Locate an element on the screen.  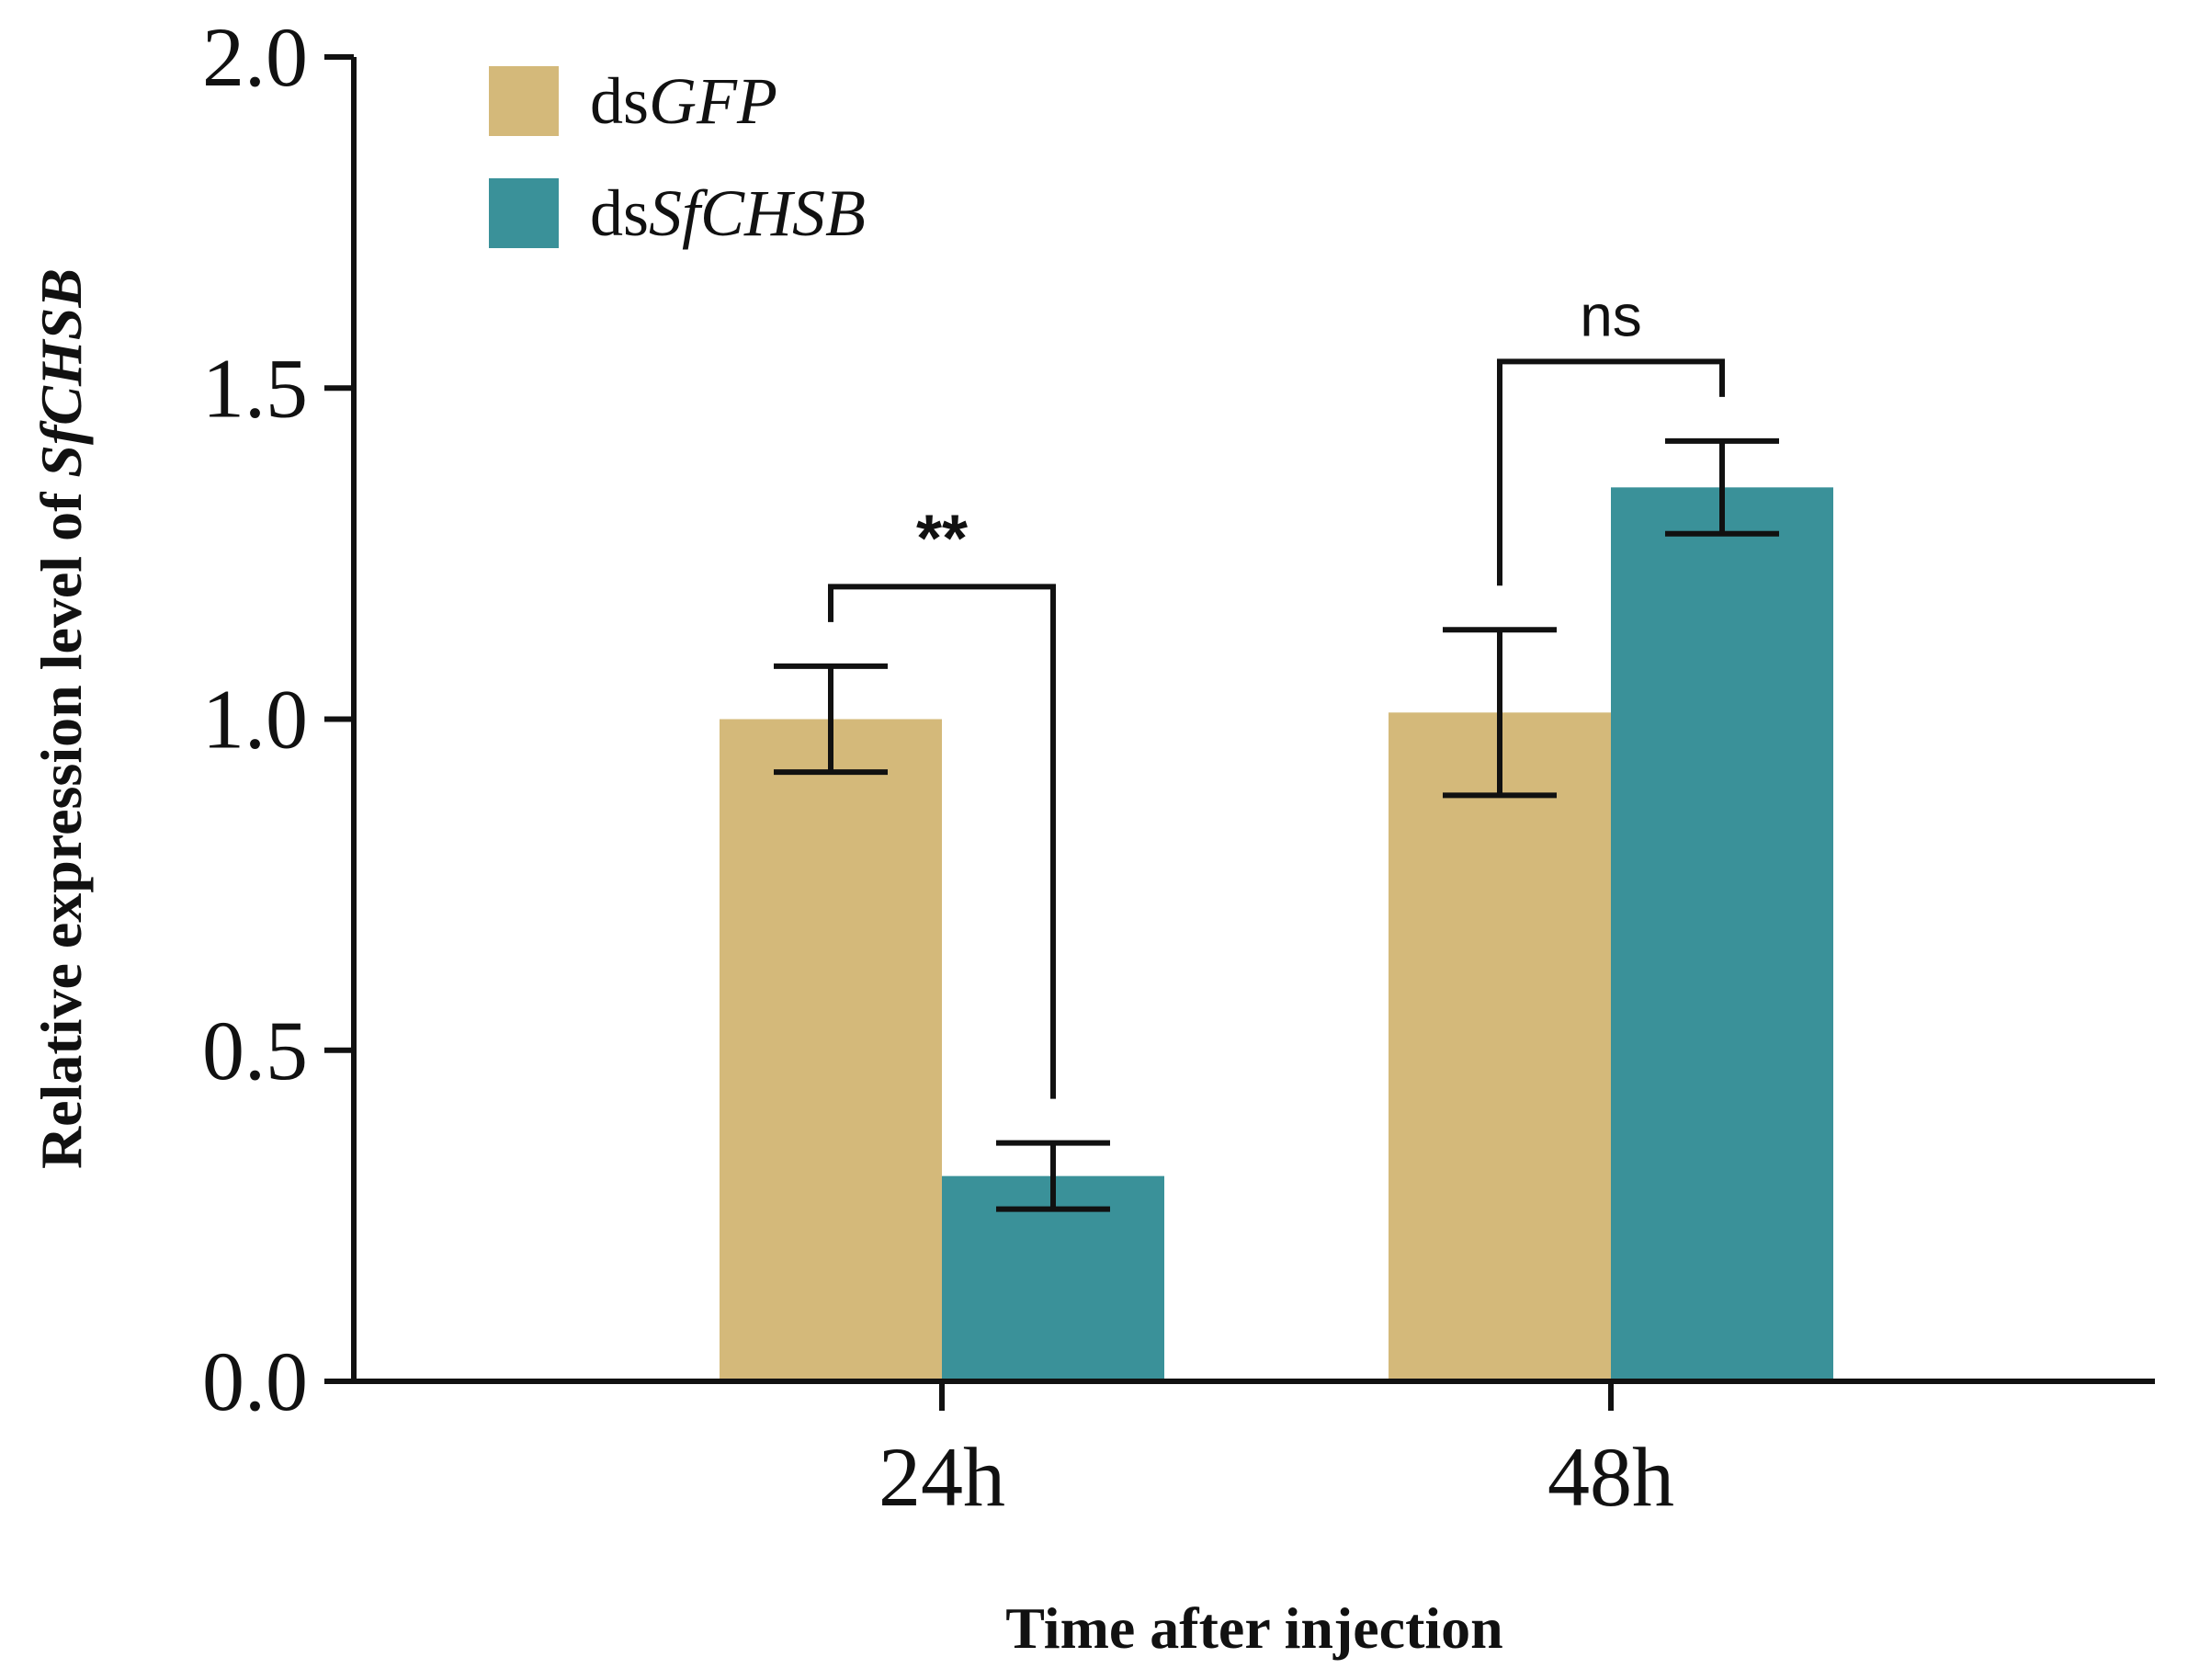
x-tick-label-48h: 48h is located at coordinates (1610, 1477).